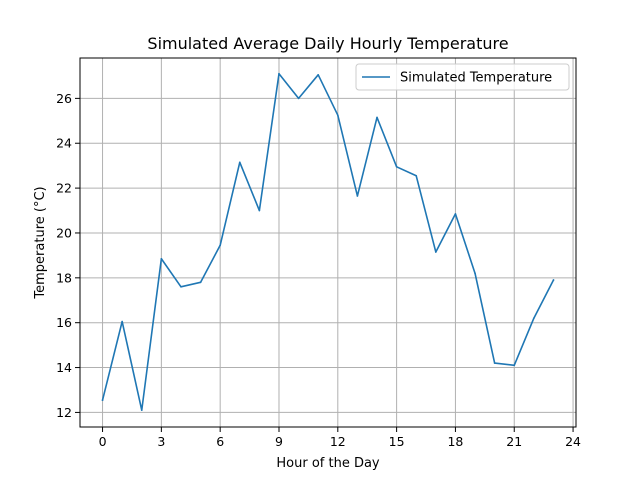  What do you see at coordinates (64, 188) in the screenshot?
I see `y-tick-label: 22` at bounding box center [64, 188].